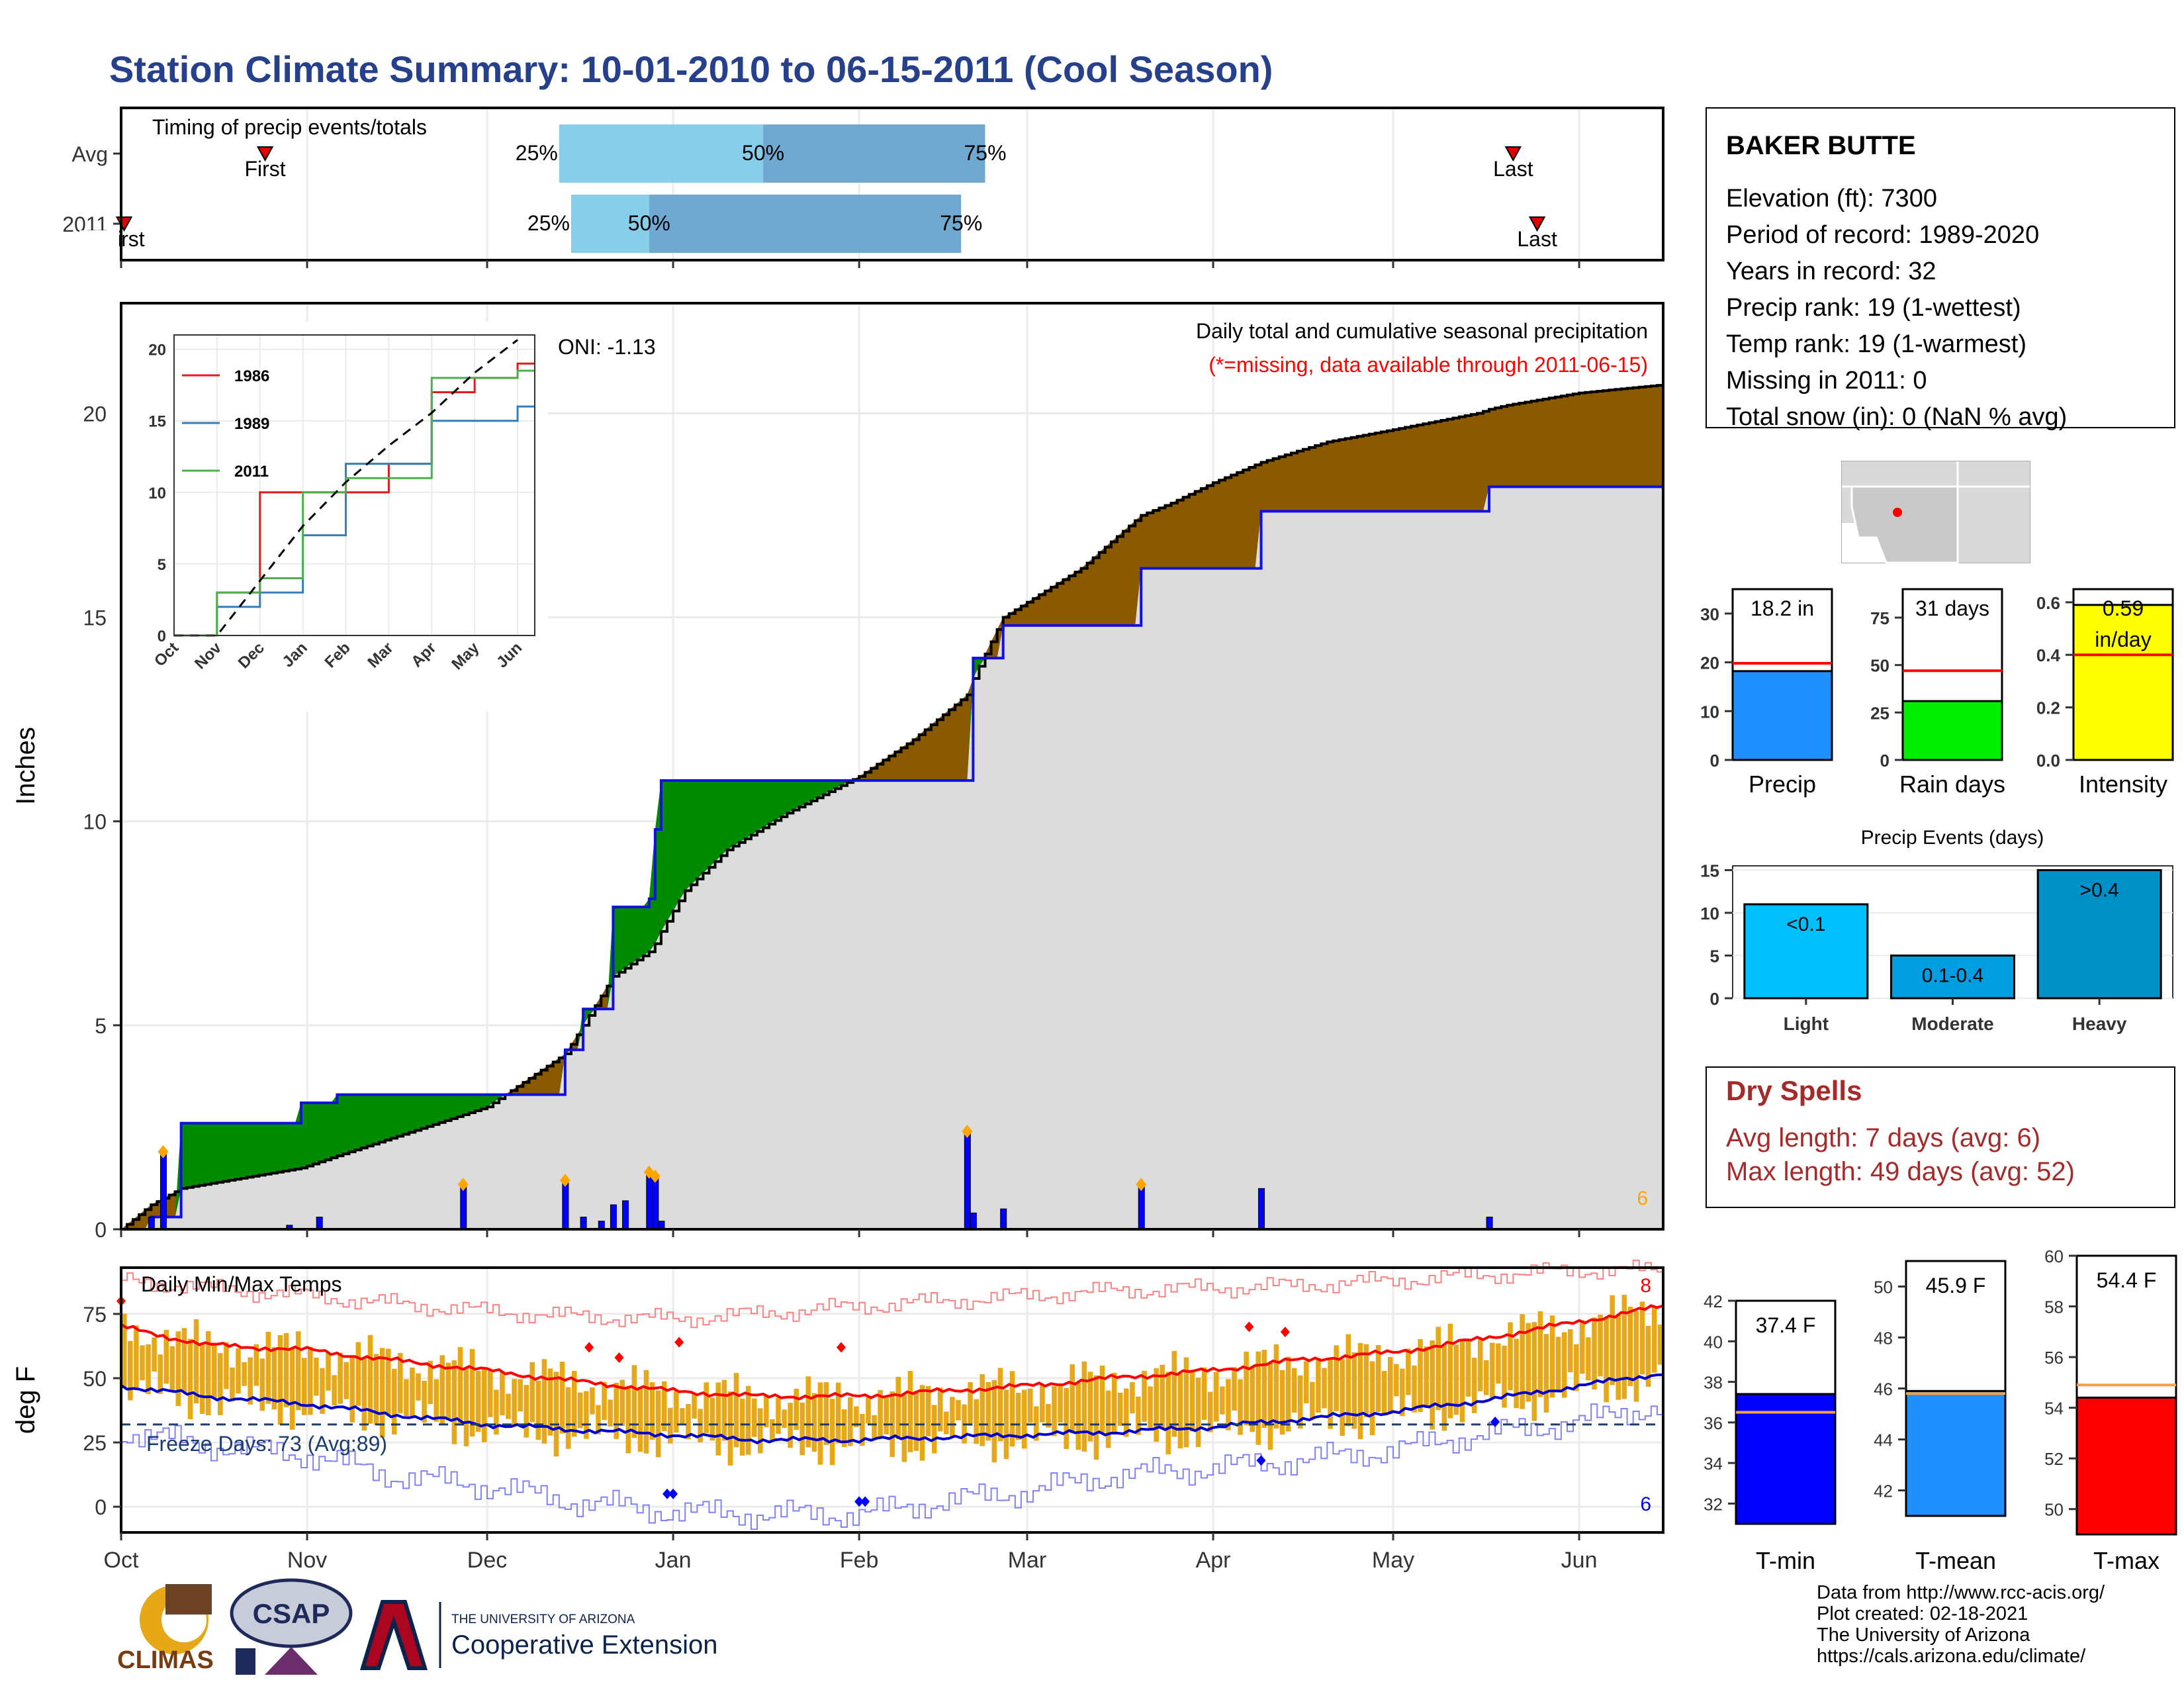  What do you see at coordinates (241, 1284) in the screenshot?
I see `temp-panel-label: Daily Min/Max Temps` at bounding box center [241, 1284].